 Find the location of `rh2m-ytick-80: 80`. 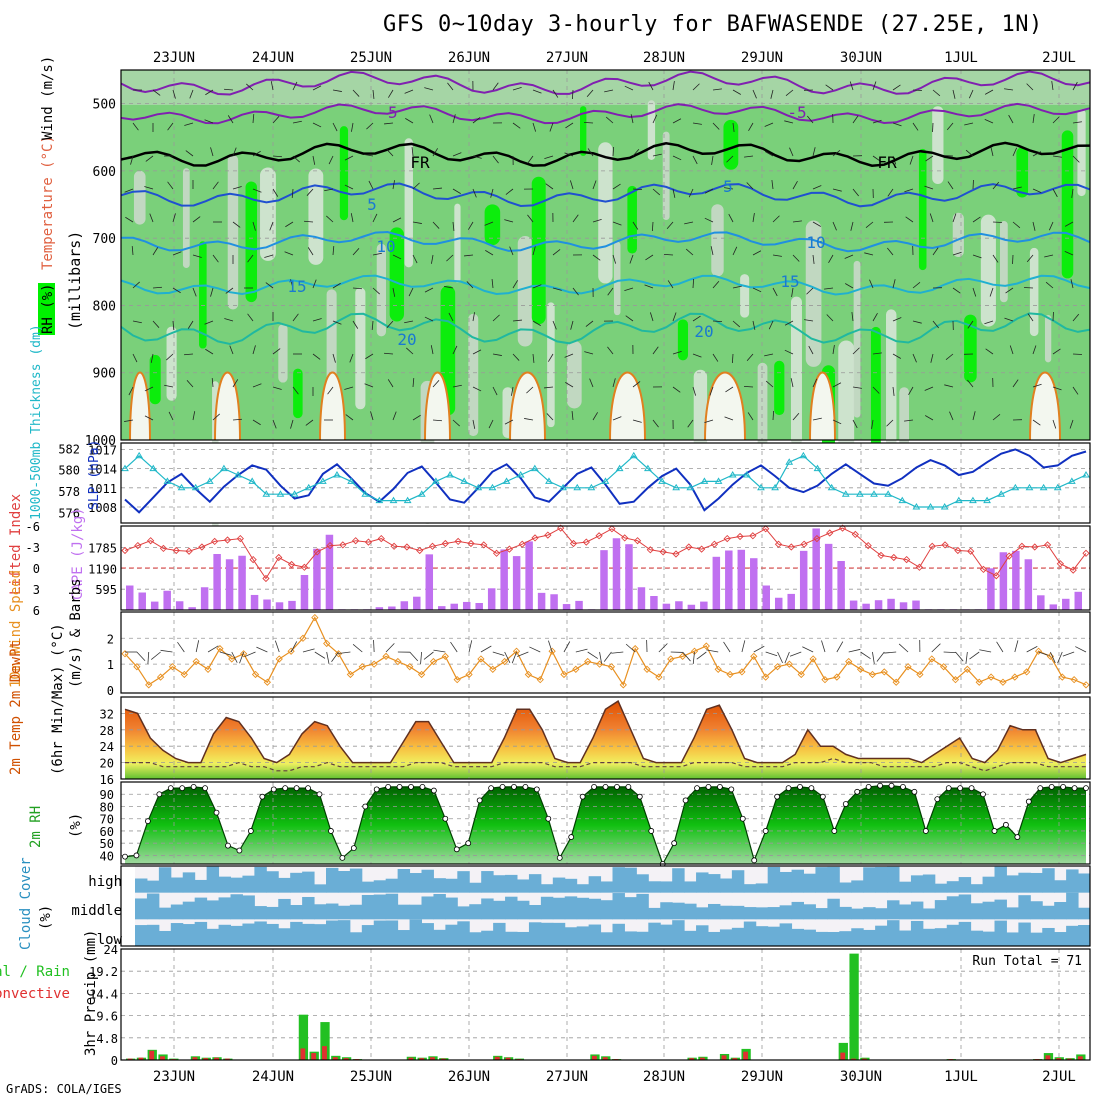

rh2m-ytick-80: 80 is located at coordinates (107, 807).